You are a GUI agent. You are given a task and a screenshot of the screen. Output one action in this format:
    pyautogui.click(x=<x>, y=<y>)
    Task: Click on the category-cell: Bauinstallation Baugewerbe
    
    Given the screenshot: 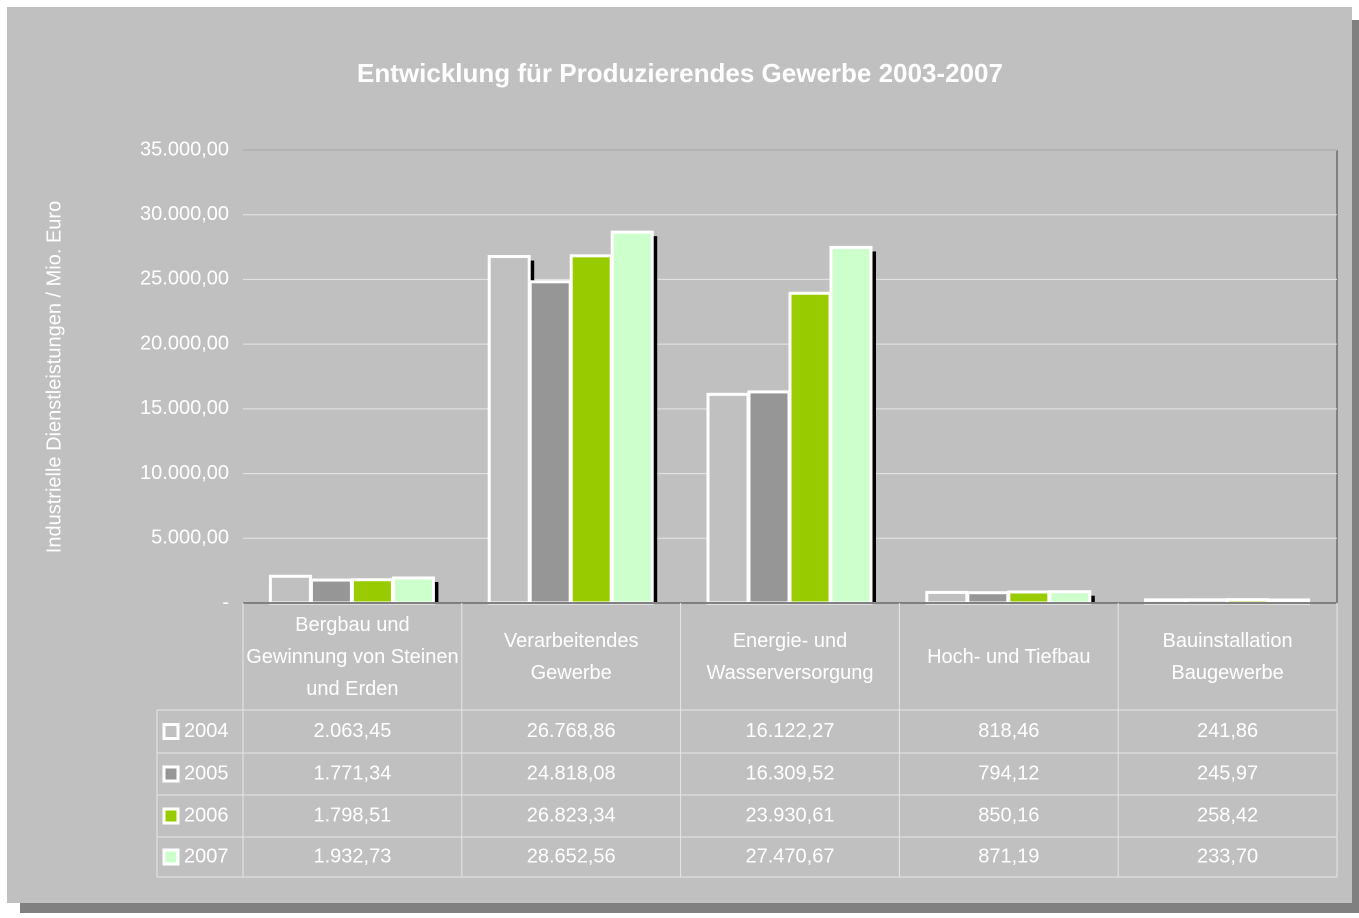 What is the action you would take?
    pyautogui.click(x=1227, y=656)
    